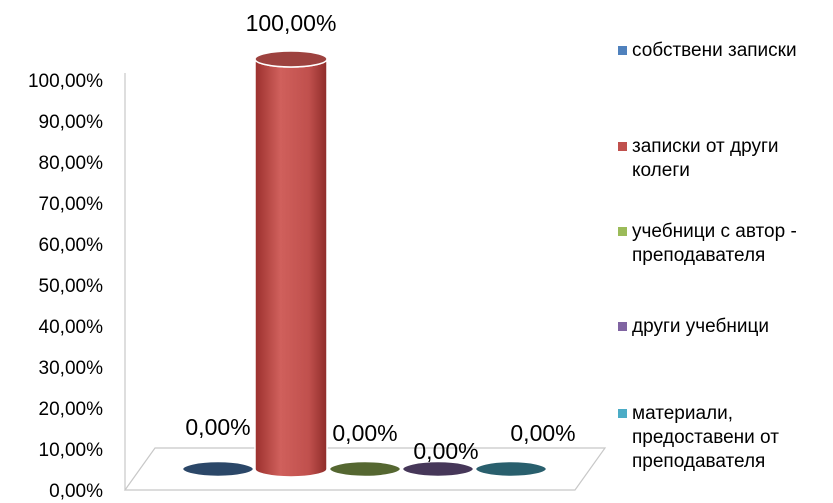  I want to click on y-tick-label: 90,00%, so click(71, 122).